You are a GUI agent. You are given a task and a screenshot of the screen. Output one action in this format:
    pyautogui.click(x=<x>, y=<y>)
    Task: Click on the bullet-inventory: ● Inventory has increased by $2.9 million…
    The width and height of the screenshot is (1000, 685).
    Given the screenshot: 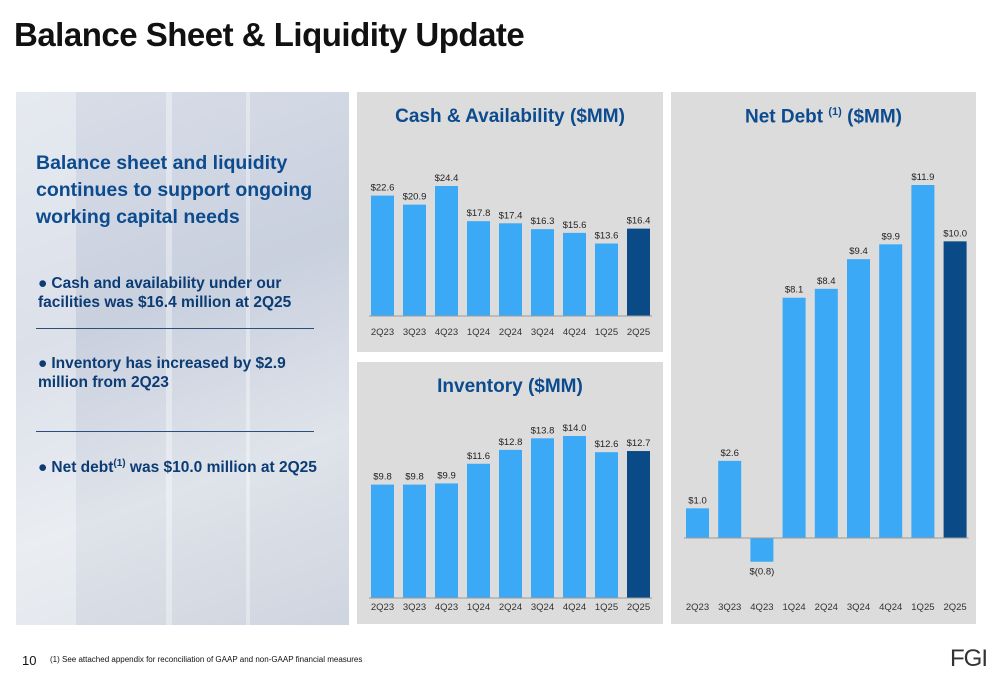 What is the action you would take?
    pyautogui.click(x=183, y=373)
    